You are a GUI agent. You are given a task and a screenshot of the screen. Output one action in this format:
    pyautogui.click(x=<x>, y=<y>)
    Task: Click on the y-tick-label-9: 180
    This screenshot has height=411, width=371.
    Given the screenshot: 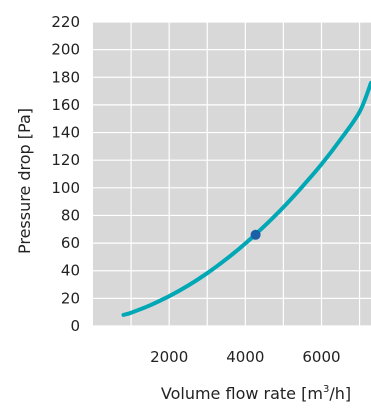 What is the action you would take?
    pyautogui.click(x=65, y=77)
    